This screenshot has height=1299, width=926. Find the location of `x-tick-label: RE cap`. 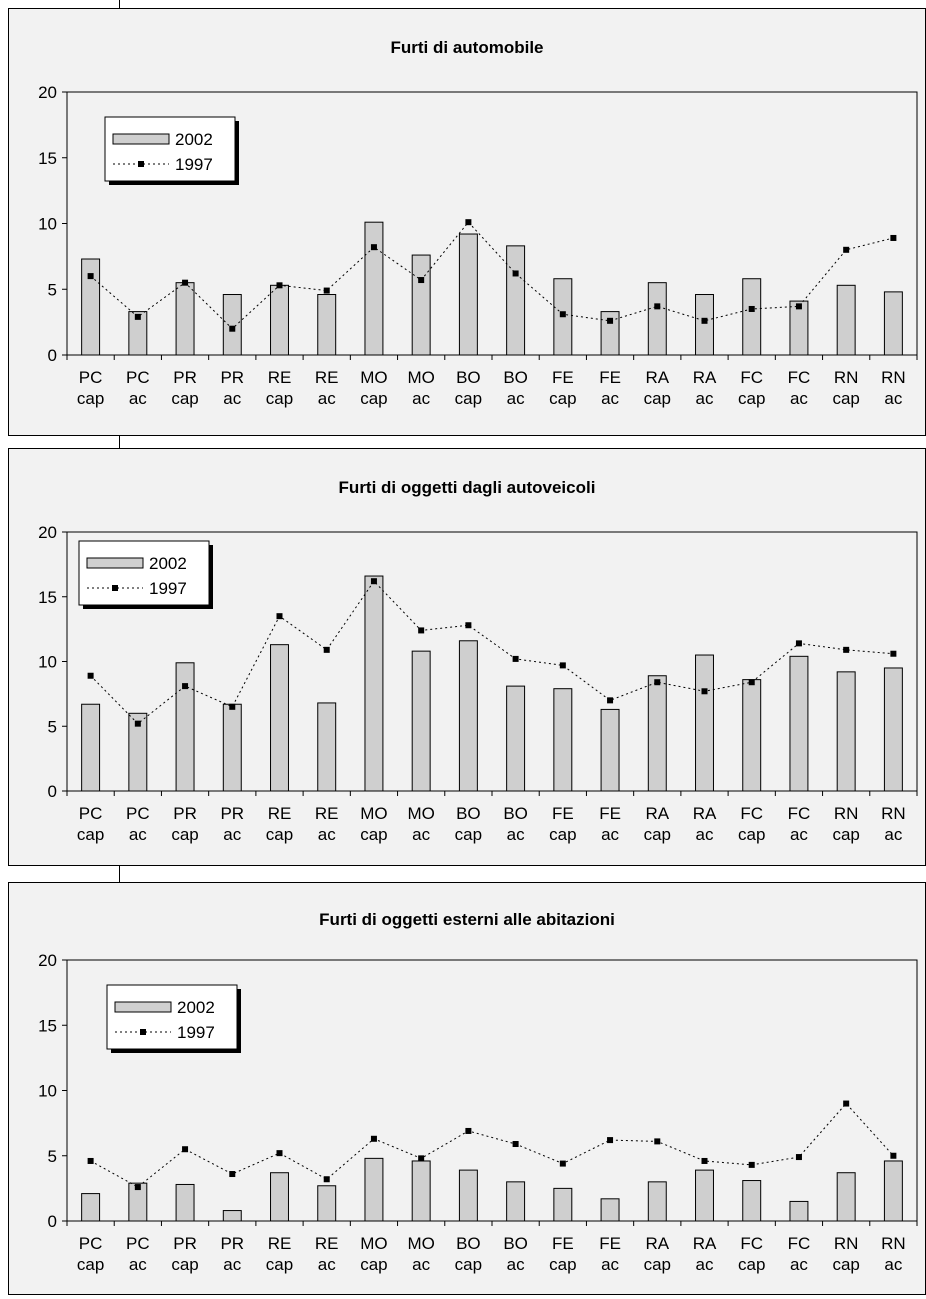

x-tick-label: RE cap is located at coordinates (279, 388).